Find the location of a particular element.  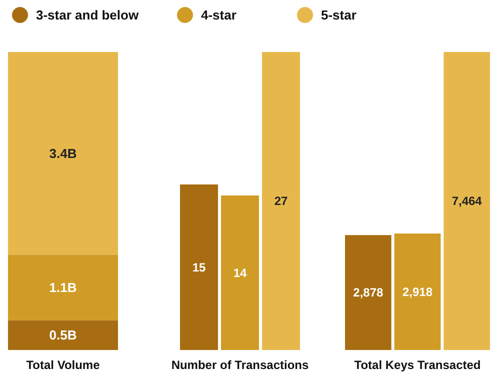

data-label: 15 is located at coordinates (199, 267).